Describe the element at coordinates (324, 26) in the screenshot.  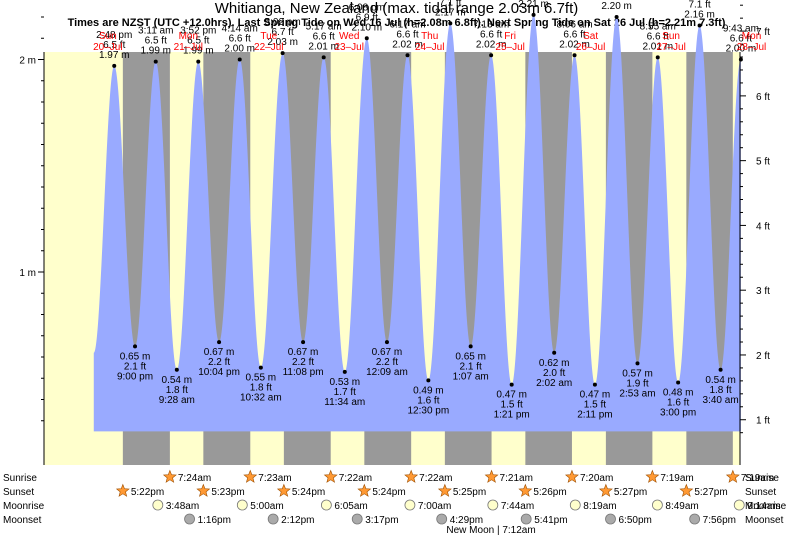
I see `tide-label-high: 5:17 am` at that location.